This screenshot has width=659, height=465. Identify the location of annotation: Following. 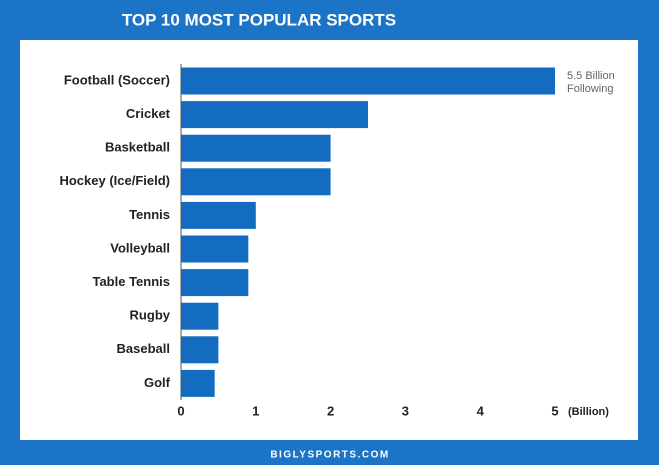
(590, 89).